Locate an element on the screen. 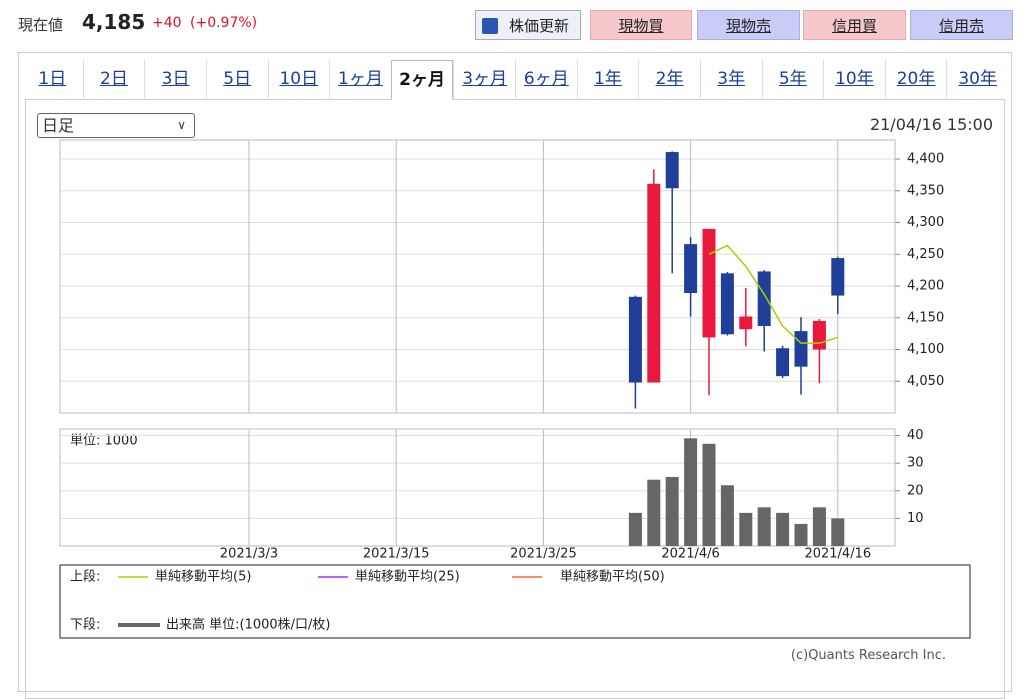  y-tick-label: 40 is located at coordinates (915, 435).